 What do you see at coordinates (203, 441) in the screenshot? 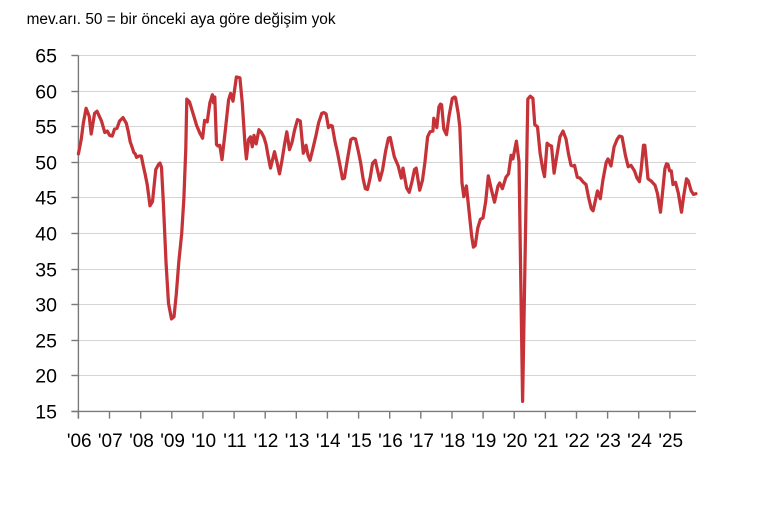
I see `svg-text: '10` at bounding box center [203, 441].